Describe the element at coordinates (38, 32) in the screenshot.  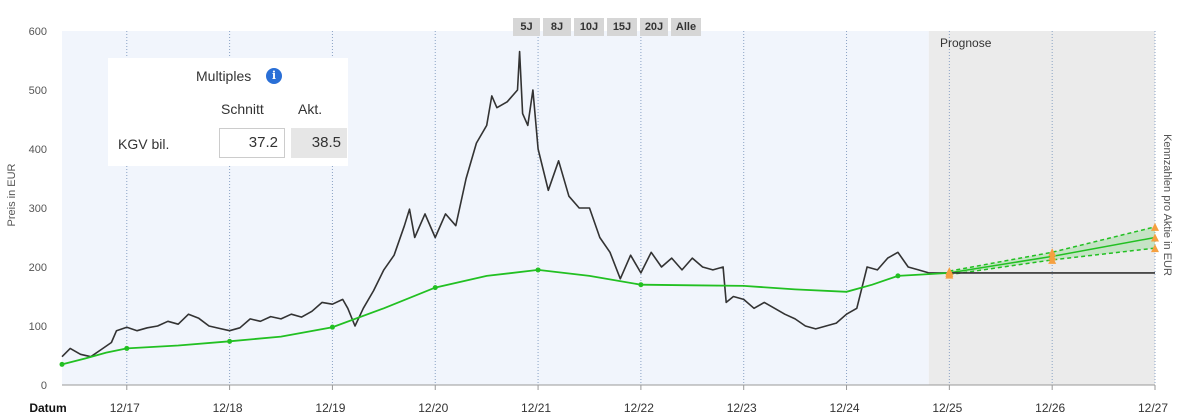
I see `y-tick-label: 600` at that location.